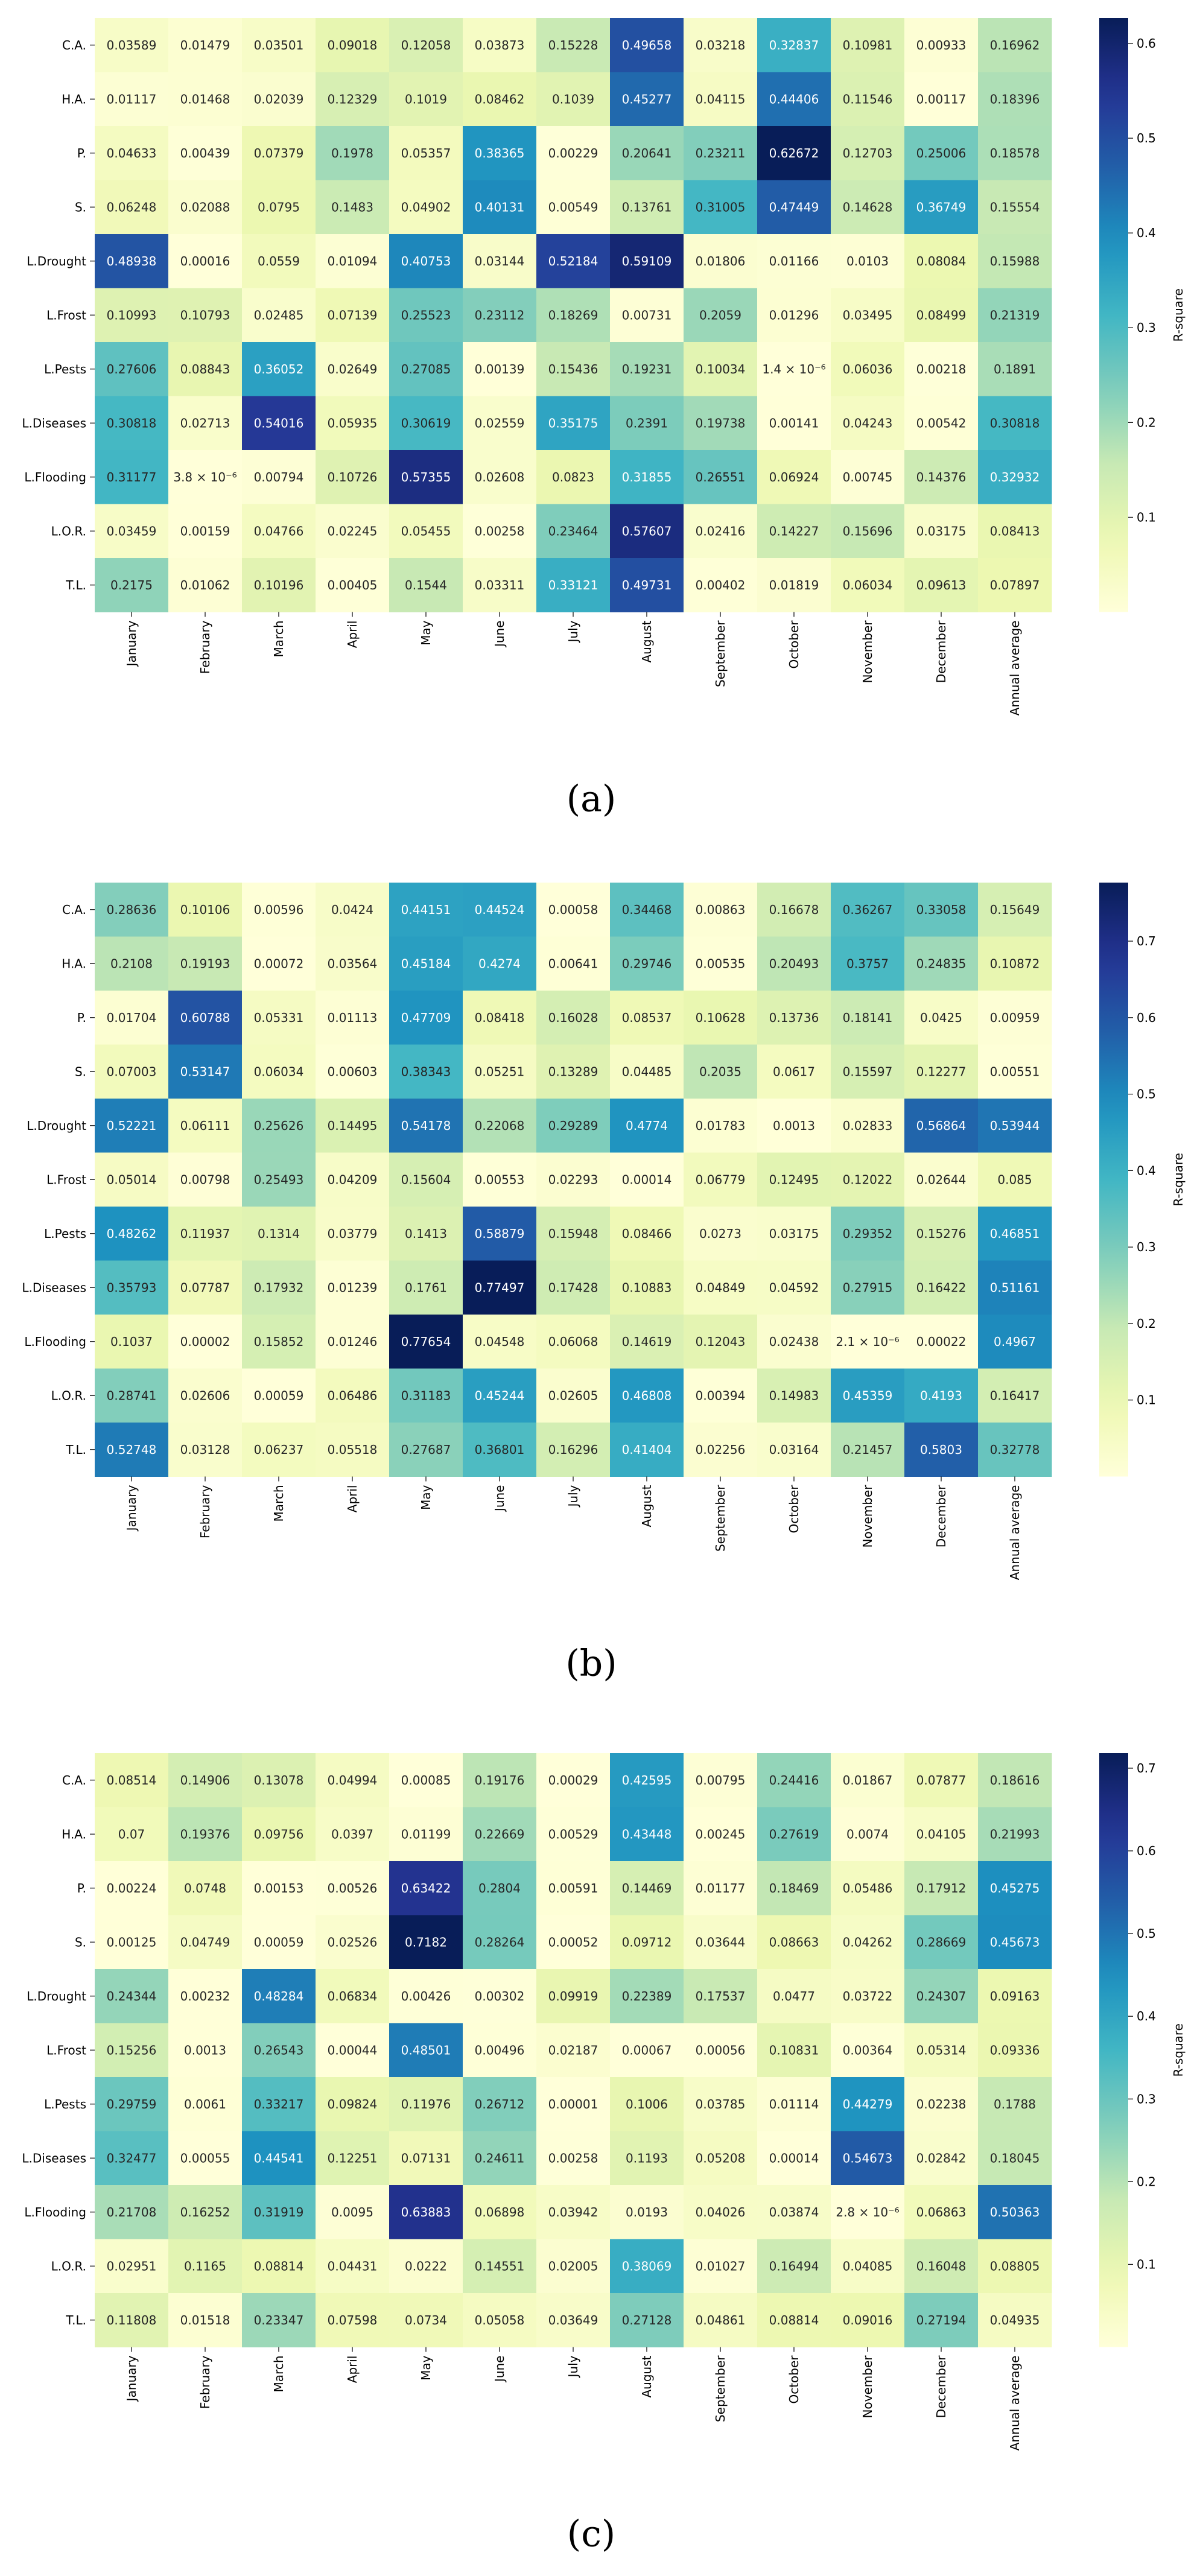 This screenshot has height=2576, width=1200. Describe the element at coordinates (721, 1179) in the screenshot. I see `cell-value-label: 0.06779` at that location.